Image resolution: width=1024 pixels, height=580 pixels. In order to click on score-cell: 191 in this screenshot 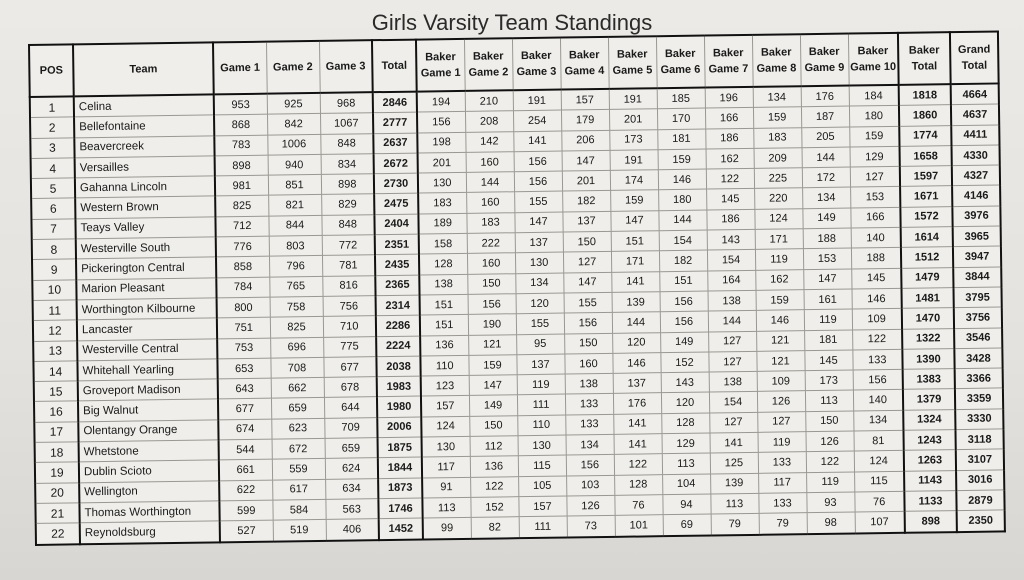, I will do `click(633, 160)`.